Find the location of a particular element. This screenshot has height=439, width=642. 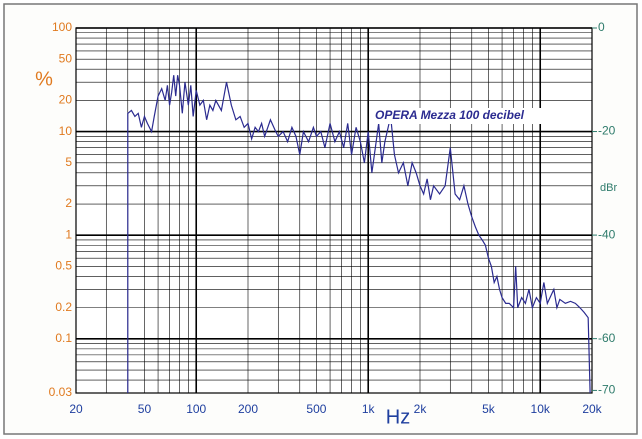

x-tick-label: 50 is located at coordinates (145, 409).